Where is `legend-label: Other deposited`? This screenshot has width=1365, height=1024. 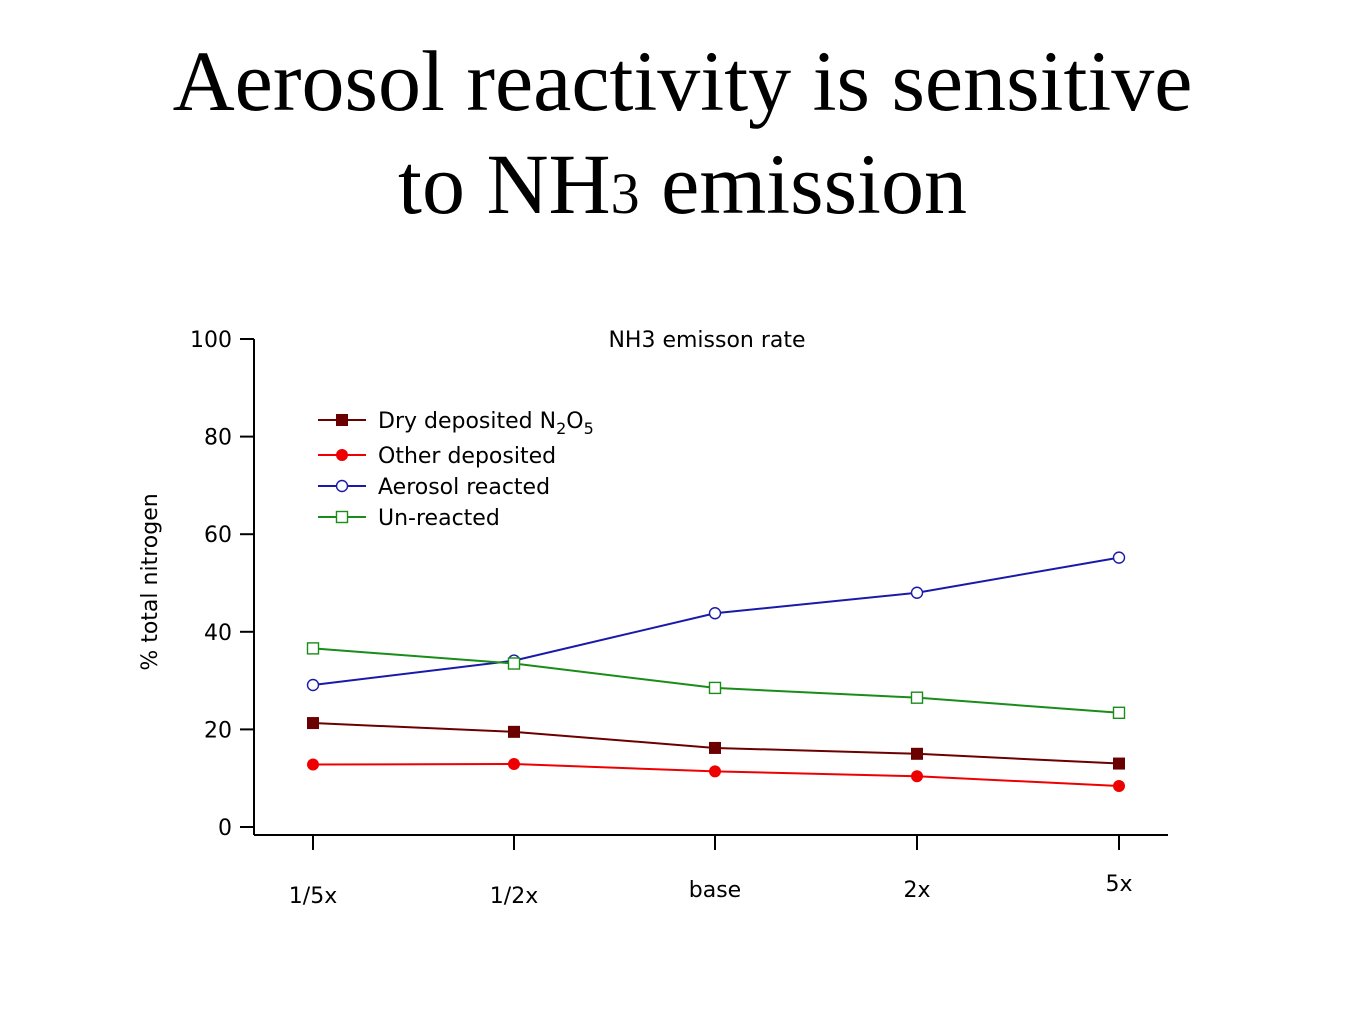
legend-label: Other deposited is located at coordinates (467, 456).